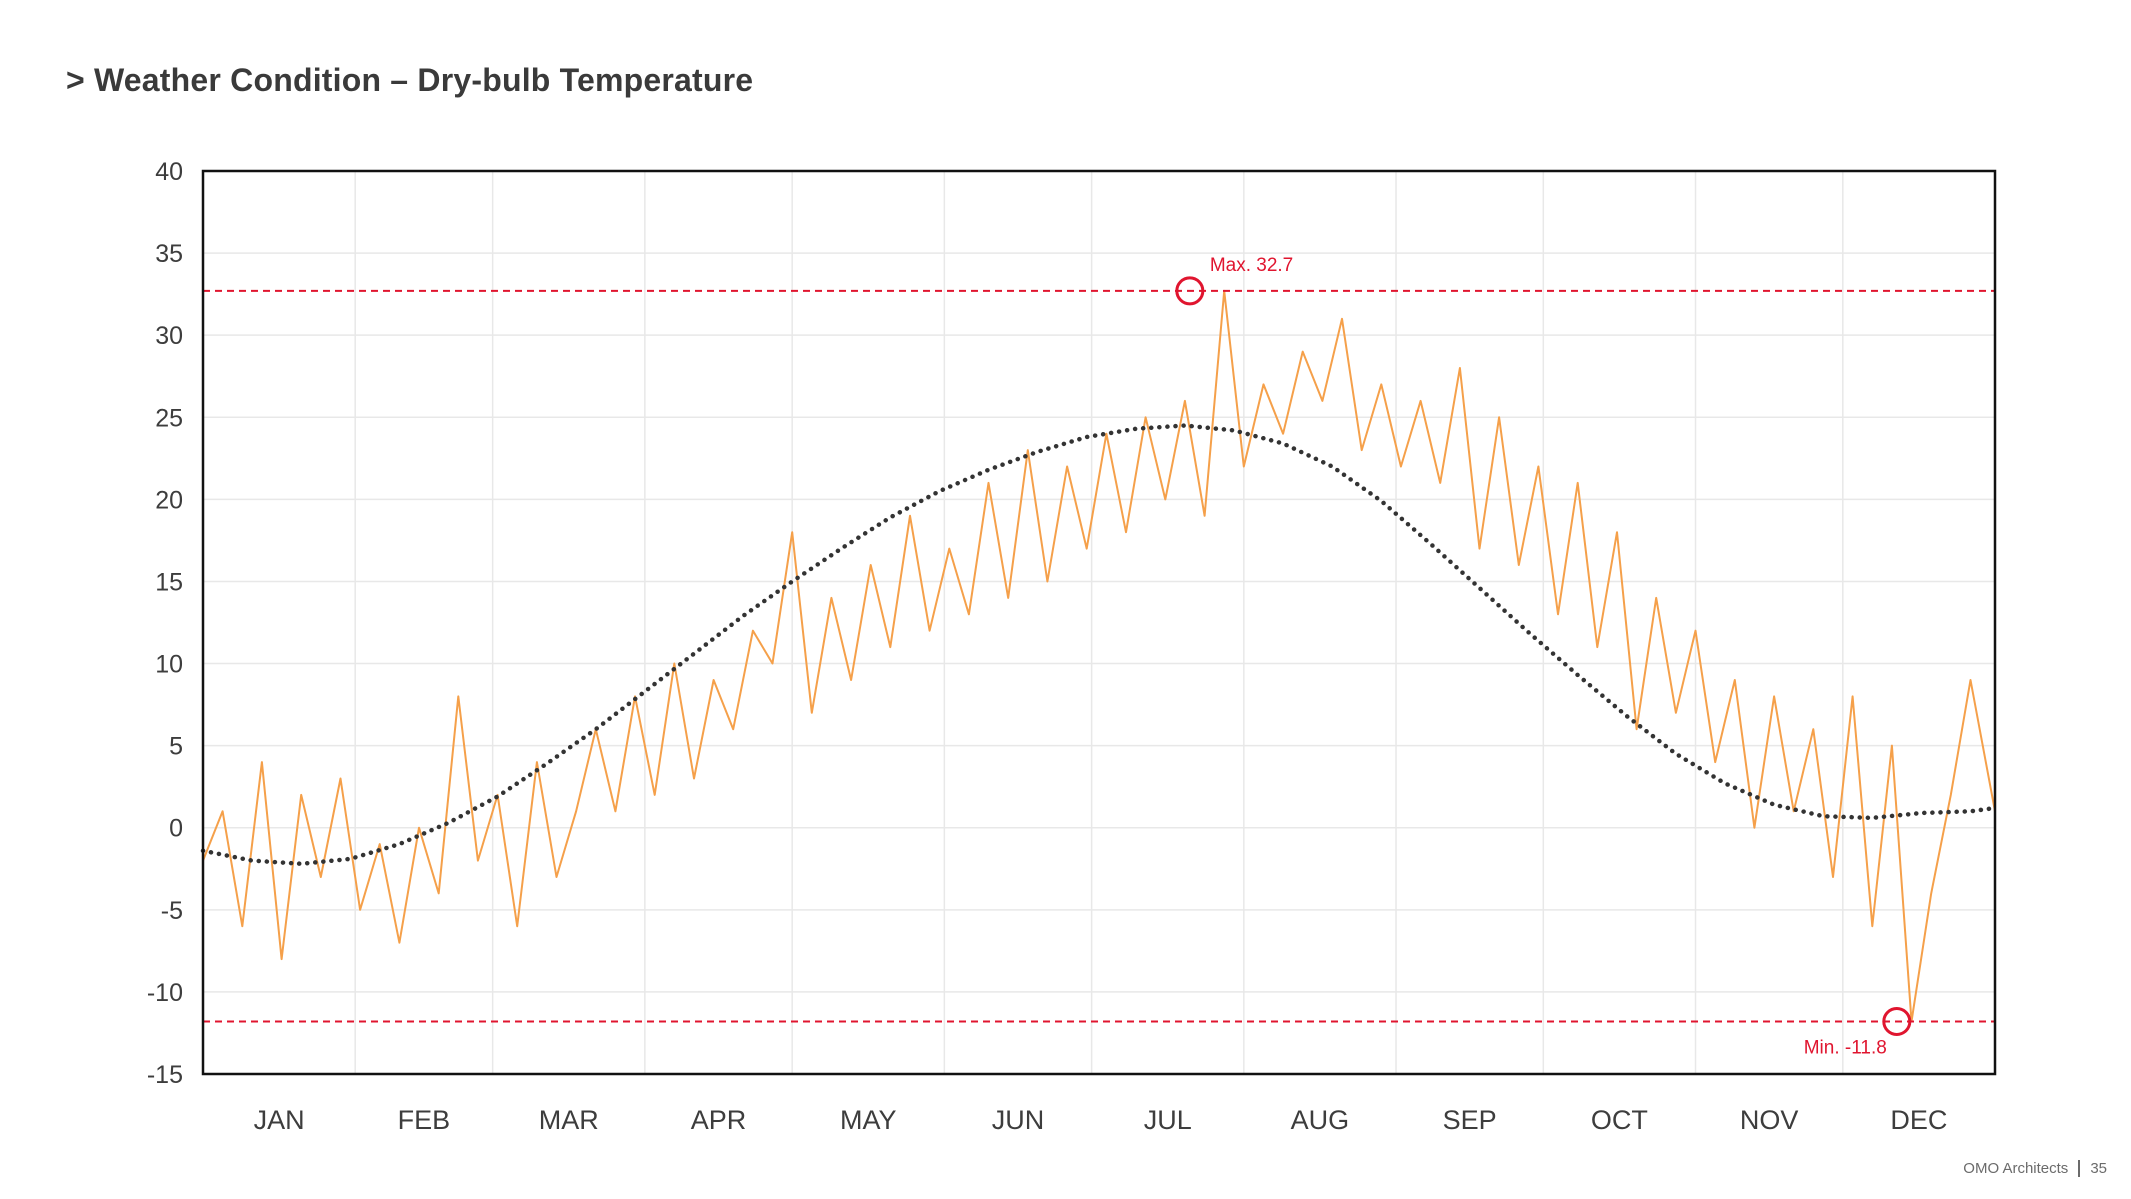  What do you see at coordinates (279, 1120) in the screenshot?
I see `x-tick-label-jan: JAN` at bounding box center [279, 1120].